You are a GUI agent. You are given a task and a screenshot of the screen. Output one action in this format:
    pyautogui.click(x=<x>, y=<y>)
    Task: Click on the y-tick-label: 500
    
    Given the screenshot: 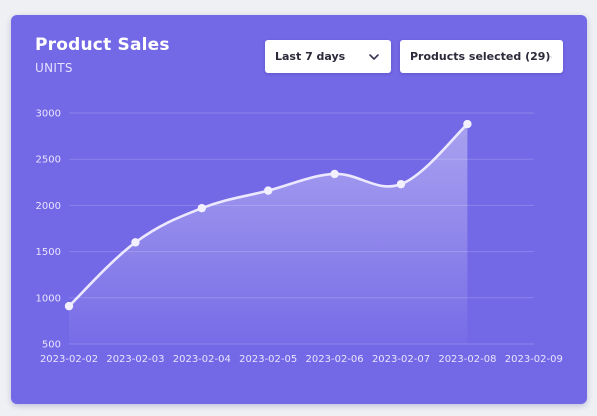 What is the action you would take?
    pyautogui.click(x=51, y=345)
    